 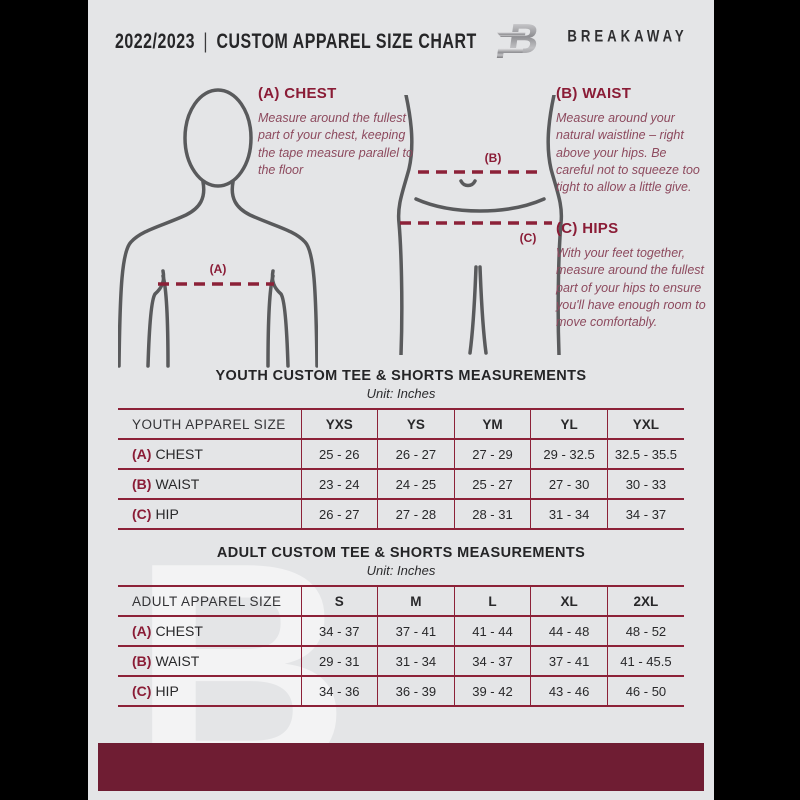 What do you see at coordinates (645, 691) in the screenshot?
I see `value-cell: 46 - 50` at bounding box center [645, 691].